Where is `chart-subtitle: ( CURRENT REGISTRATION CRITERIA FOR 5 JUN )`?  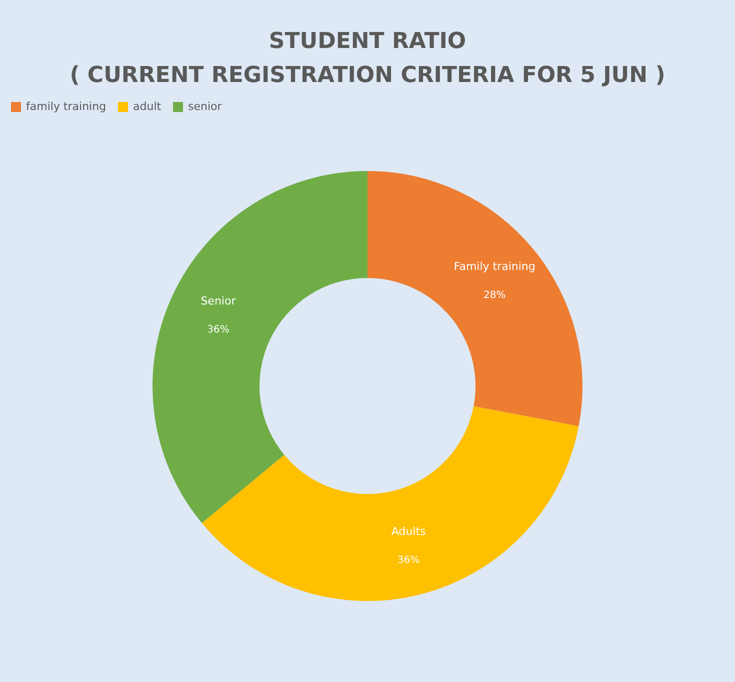
chart-subtitle: ( CURRENT REGISTRATION CRITERIA FOR 5 JUN ) is located at coordinates (368, 75).